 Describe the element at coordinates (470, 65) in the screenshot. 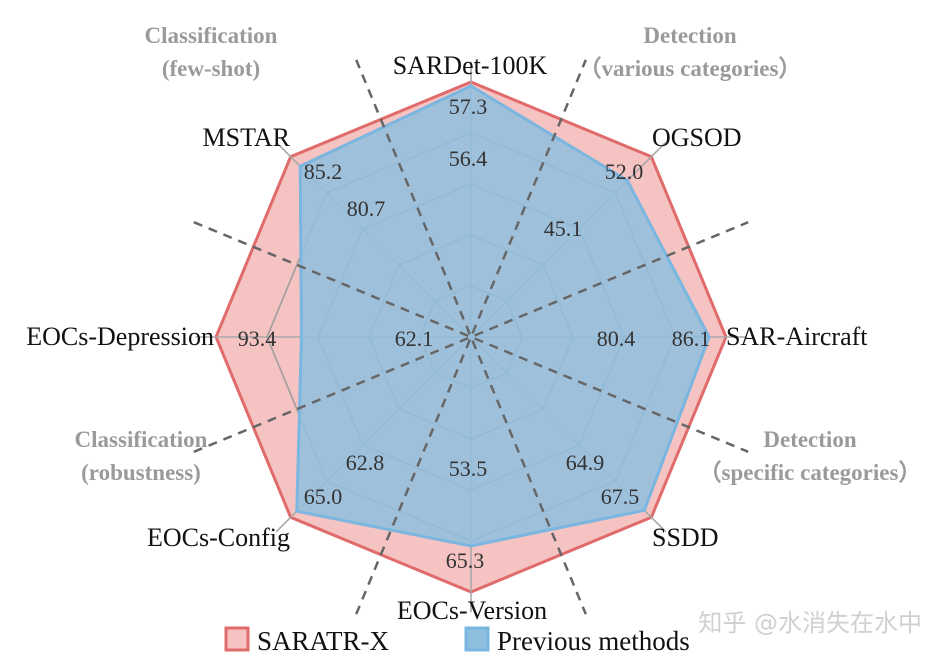

I see `axis-label-sardet: SARDet-100K` at that location.